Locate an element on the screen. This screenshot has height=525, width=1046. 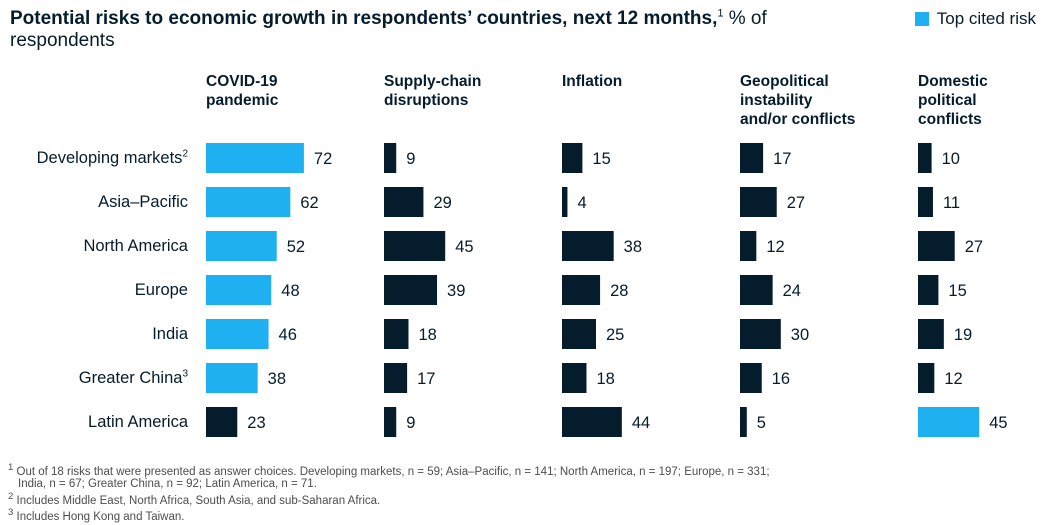
legend: Top cited risk is located at coordinates (975, 19).